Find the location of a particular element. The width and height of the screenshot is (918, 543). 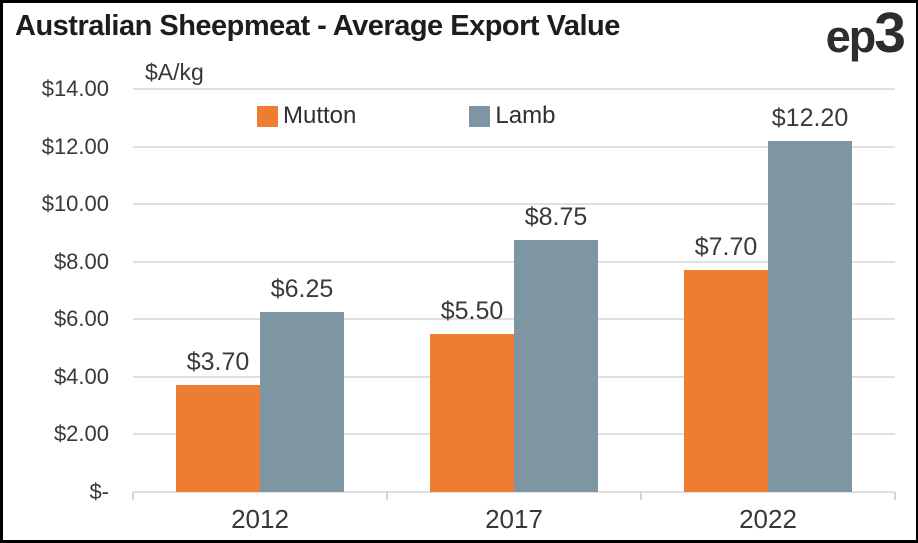

ep3-logo: ep3 is located at coordinates (865, 33).